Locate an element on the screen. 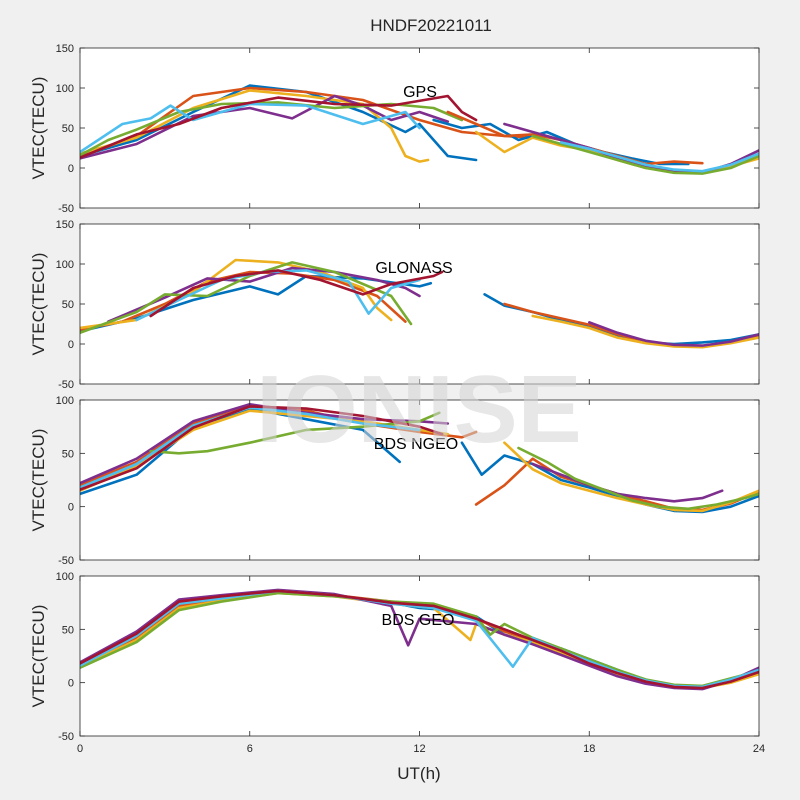  panel-label: GLONASS is located at coordinates (413, 268).